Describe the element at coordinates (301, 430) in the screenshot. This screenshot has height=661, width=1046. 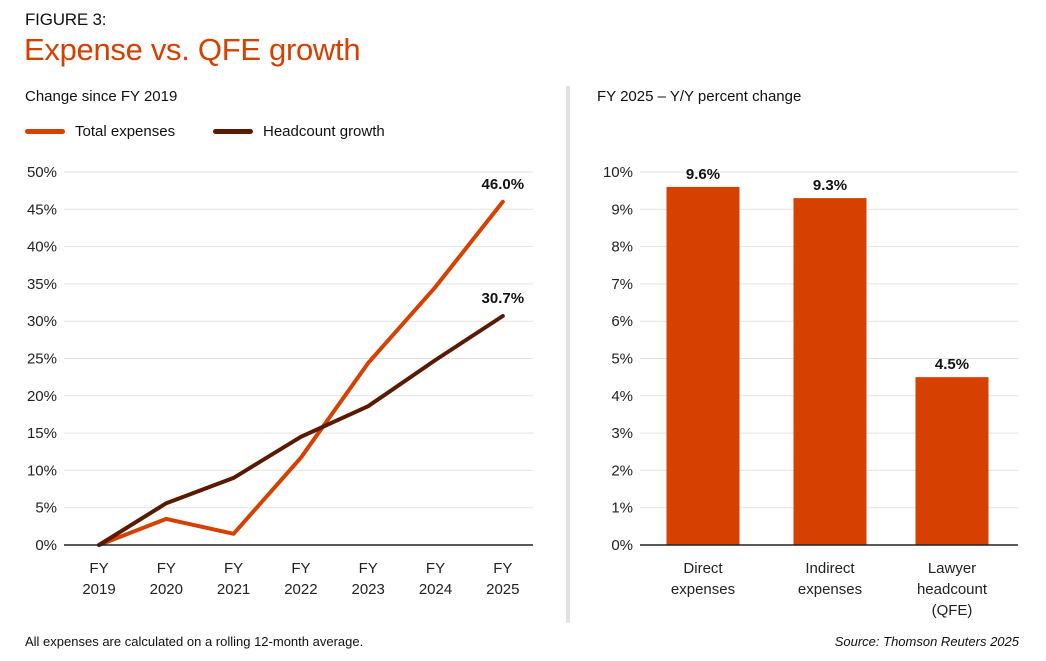
I see `series-line-headcount-growth` at that location.